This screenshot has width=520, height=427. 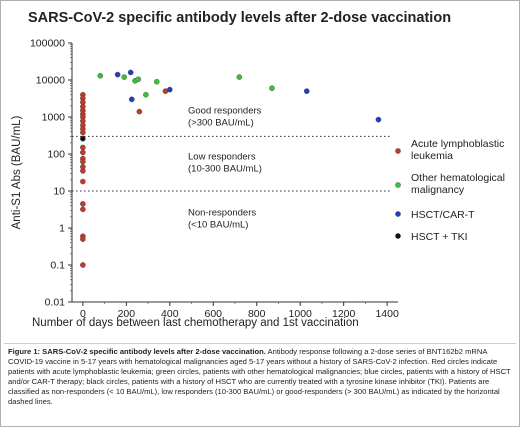 I want to click on x-tick-label: 400, so click(x=170, y=314).